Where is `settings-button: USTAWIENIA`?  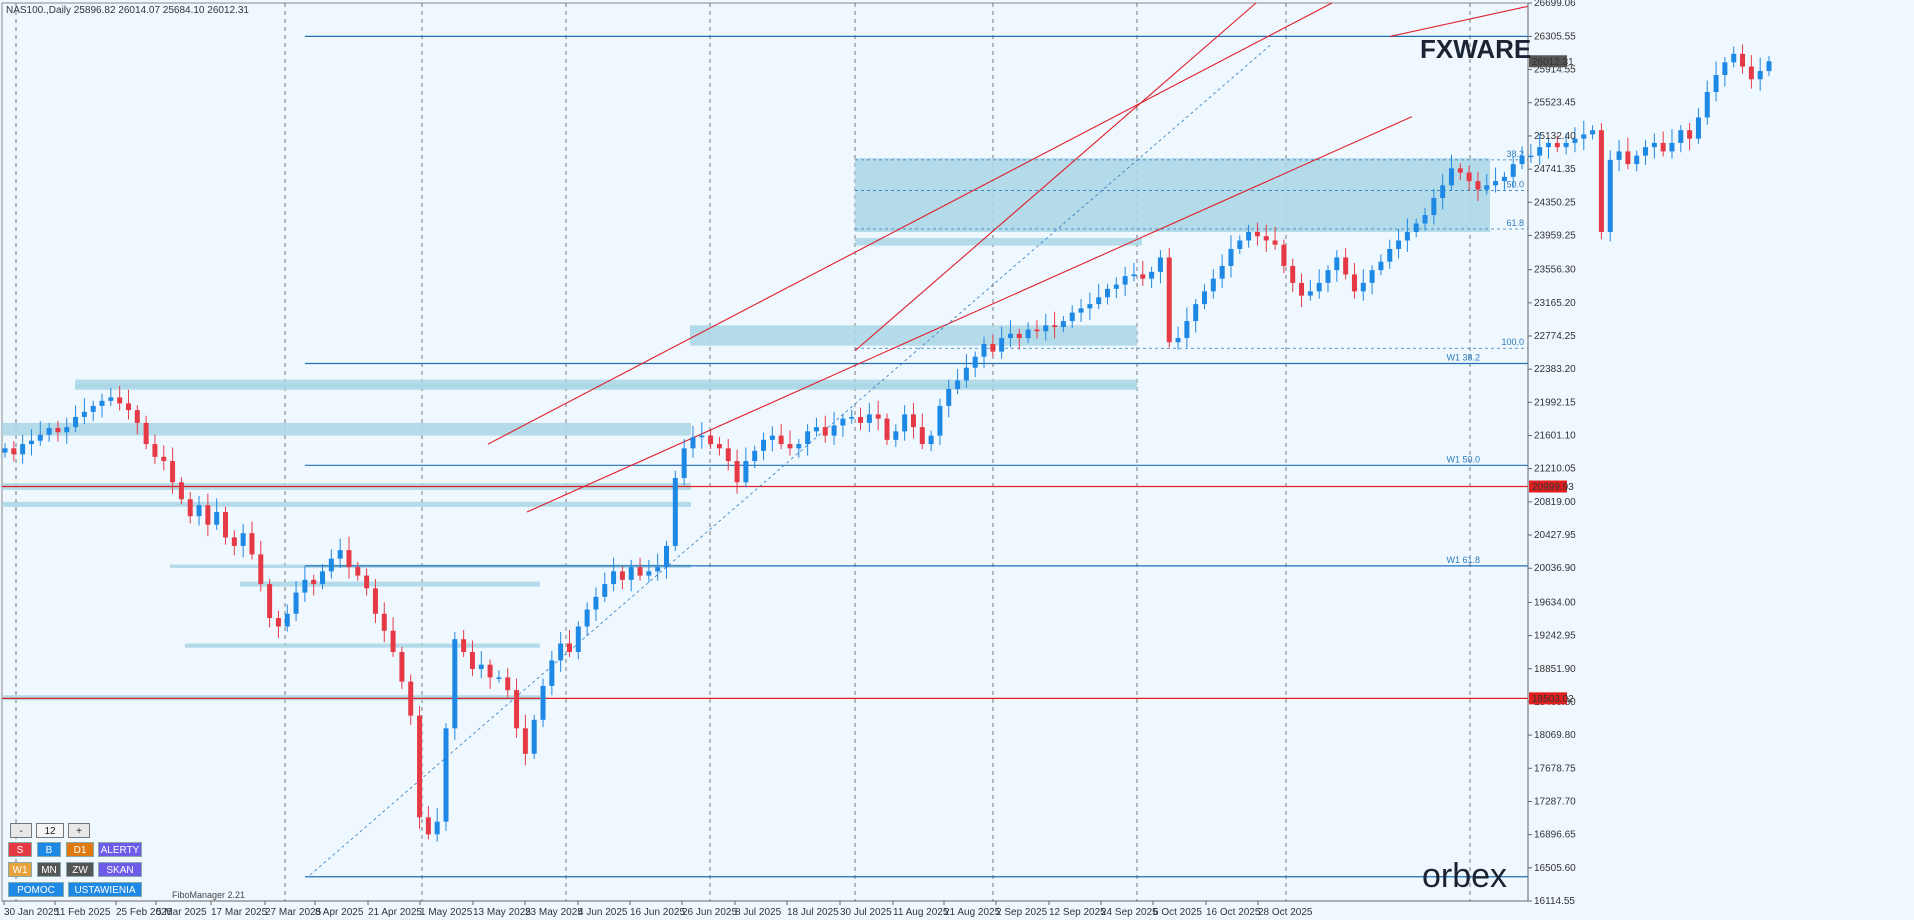 settings-button: USTAWIENIA is located at coordinates (105, 889).